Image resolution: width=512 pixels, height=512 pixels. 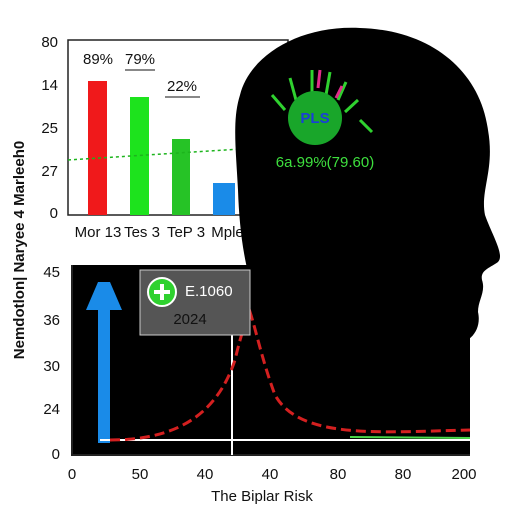 I want to click on y-label: 30, so click(x=51, y=366).